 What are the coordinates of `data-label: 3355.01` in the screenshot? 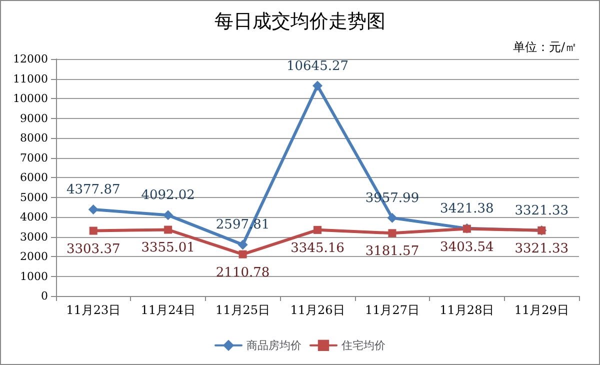 It's located at (168, 248).